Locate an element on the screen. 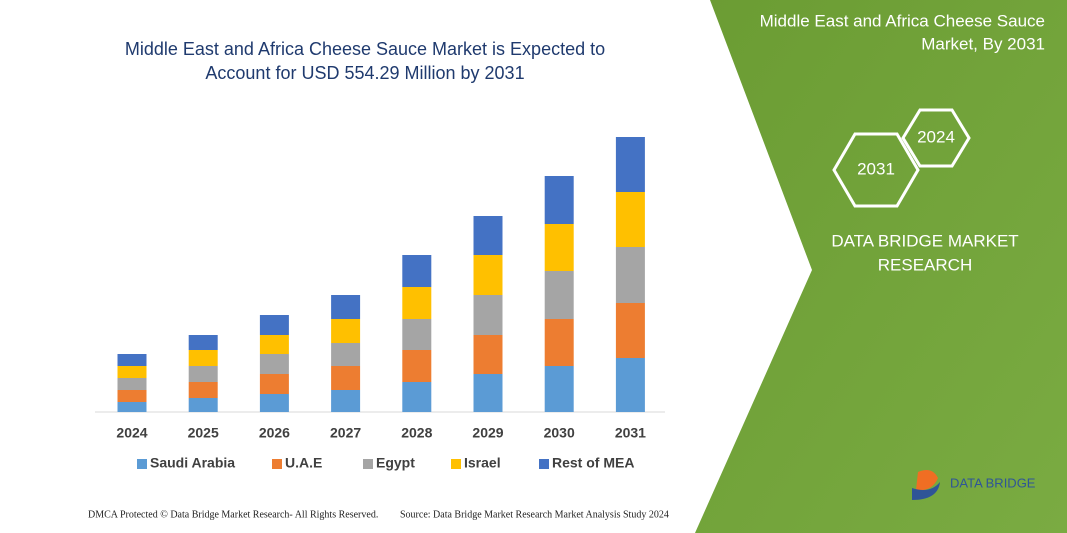 The image size is (1067, 533). x-tick-label: 2027 is located at coordinates (345, 433).